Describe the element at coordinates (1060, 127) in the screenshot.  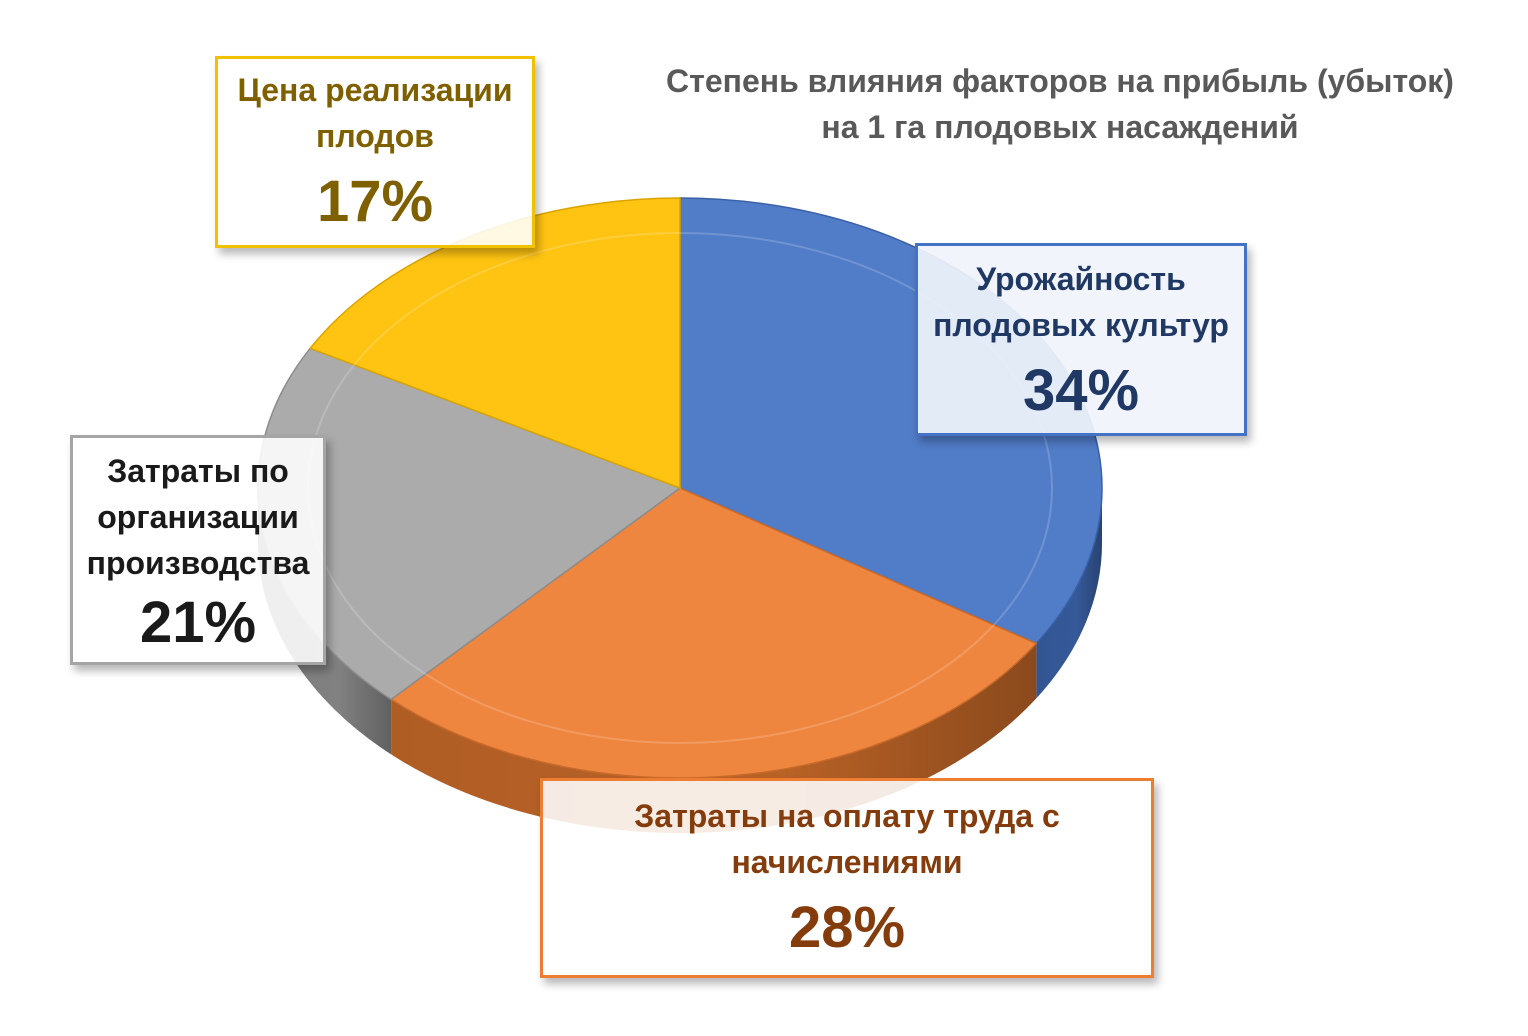
I see `chart-title-line-2: на 1 га плодовых насаждений` at that location.